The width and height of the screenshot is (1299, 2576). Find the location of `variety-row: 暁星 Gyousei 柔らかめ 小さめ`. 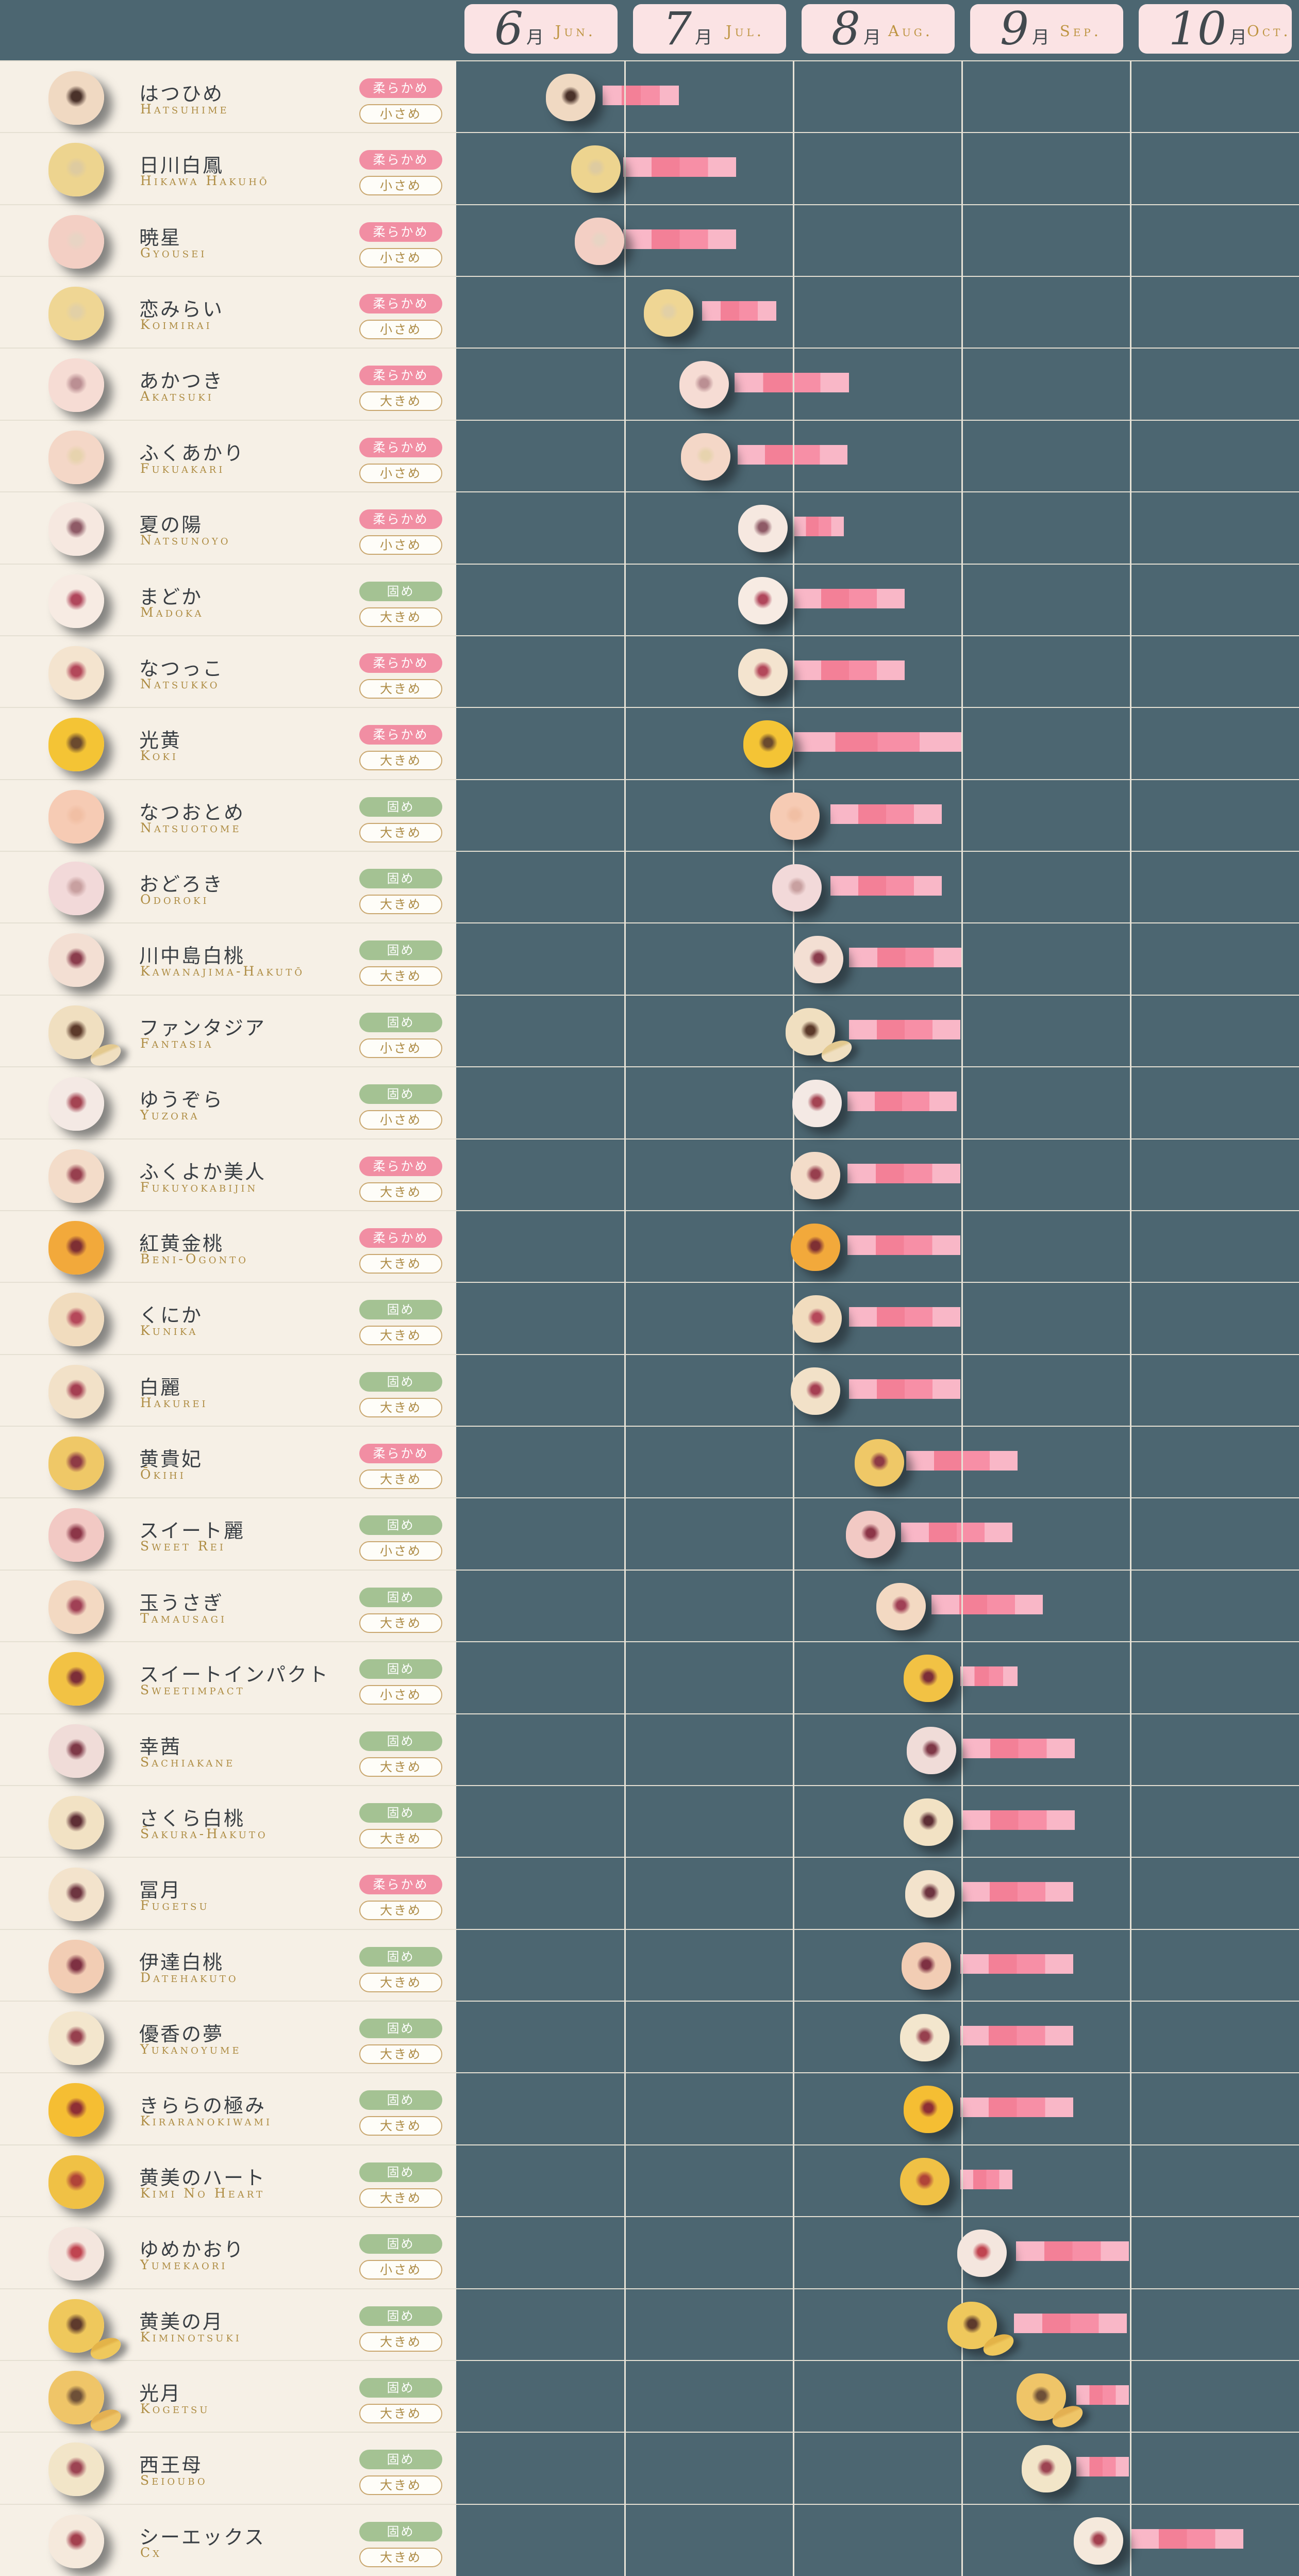

variety-row: 暁星 Gyousei 柔らかめ 小さめ is located at coordinates (649, 240).